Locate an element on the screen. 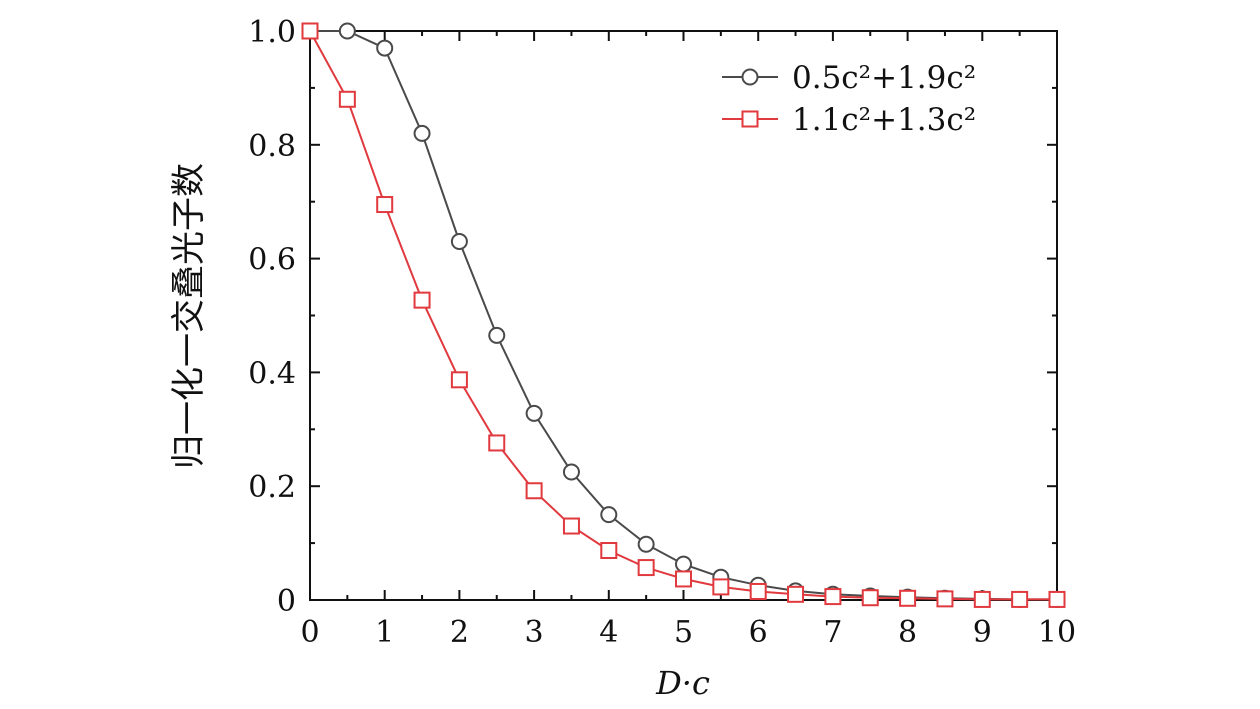 This screenshot has height=709, width=1260. x-tick-label: 6 is located at coordinates (758, 632).